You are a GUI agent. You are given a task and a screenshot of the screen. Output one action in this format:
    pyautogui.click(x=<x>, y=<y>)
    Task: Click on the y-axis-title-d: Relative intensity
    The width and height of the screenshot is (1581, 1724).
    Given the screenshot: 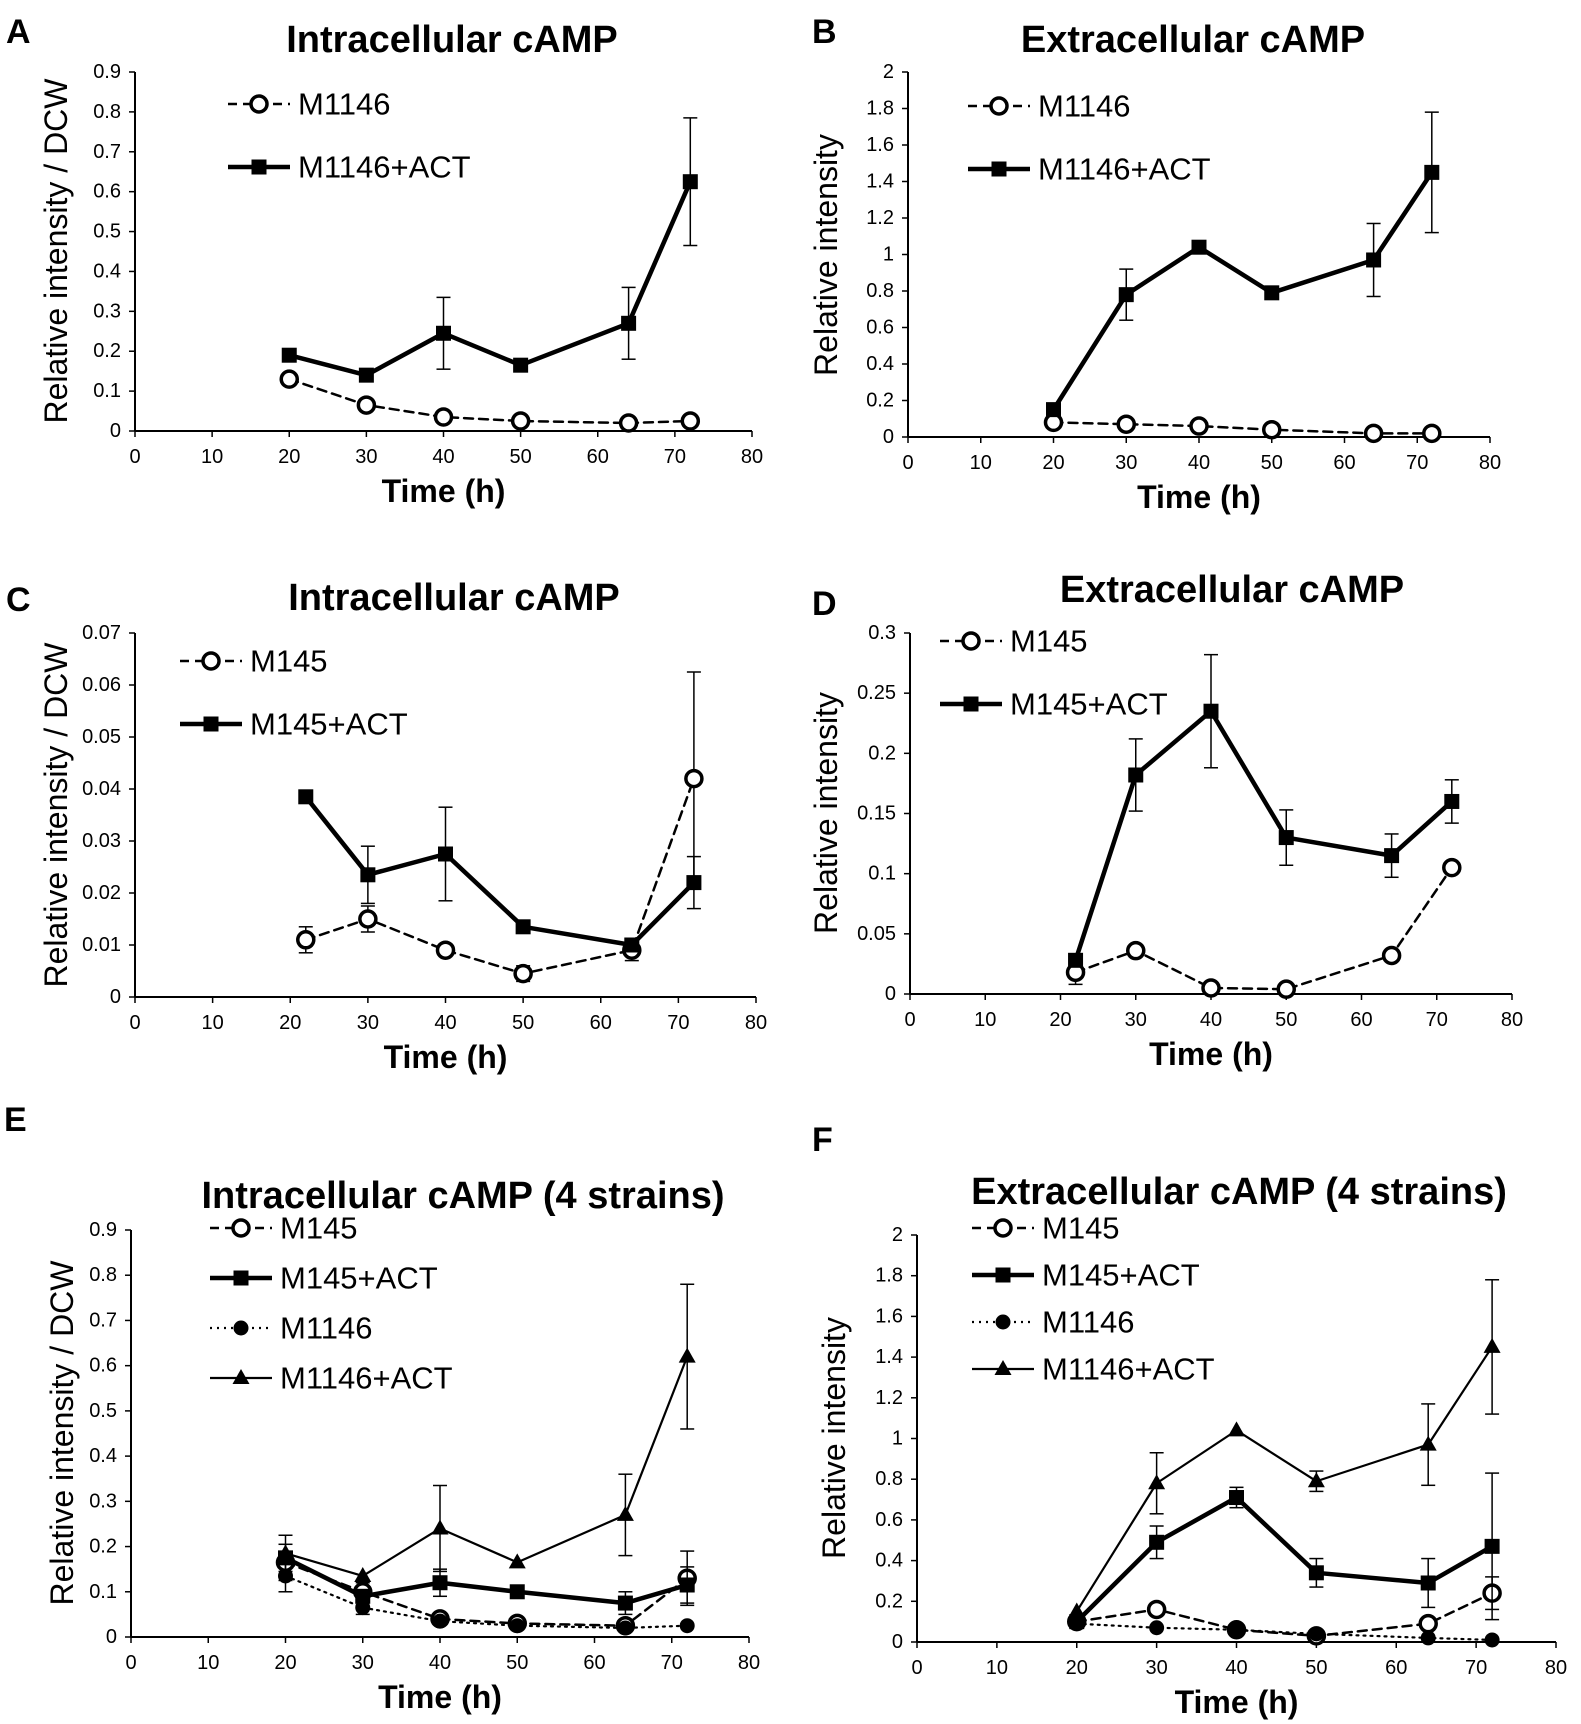 What is the action you would take?
    pyautogui.click(x=826, y=813)
    